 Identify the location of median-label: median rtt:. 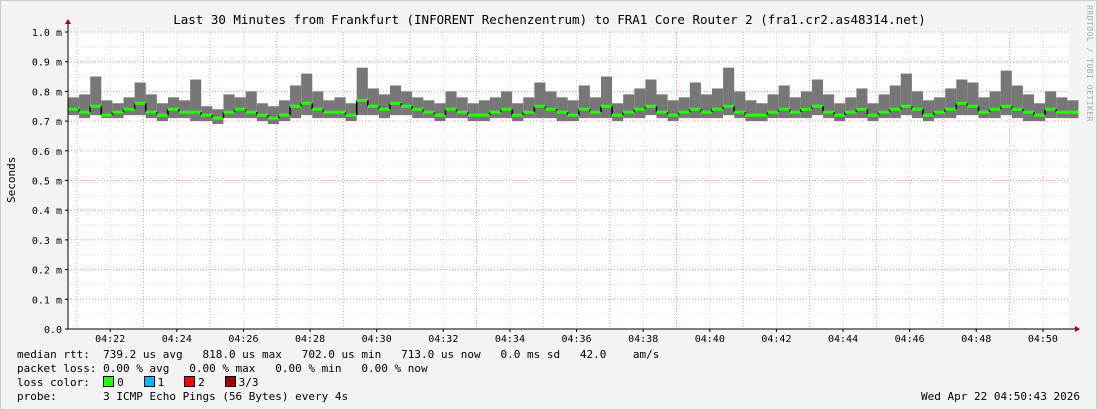
(53, 354).